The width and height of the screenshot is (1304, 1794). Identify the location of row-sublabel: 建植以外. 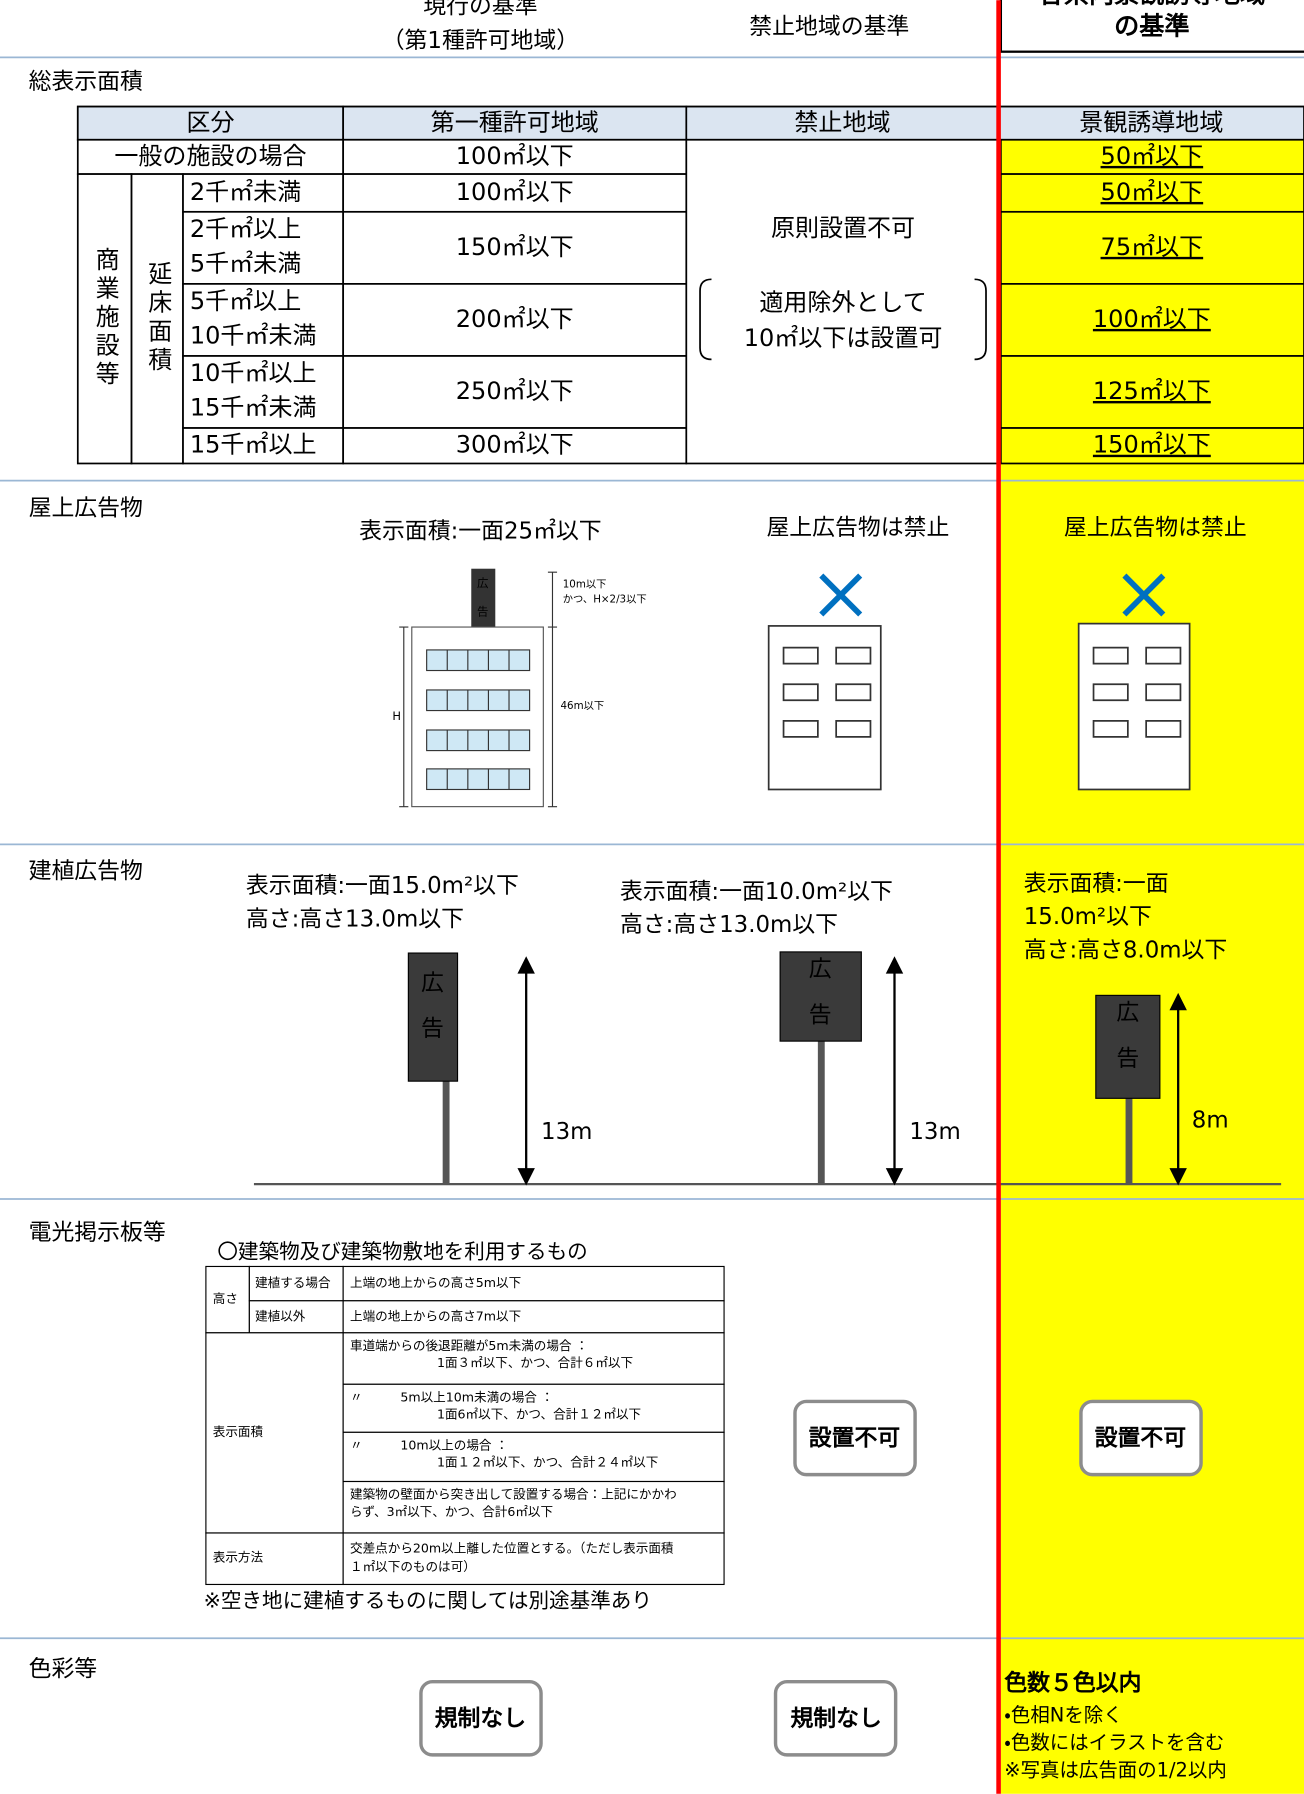
(280, 1315).